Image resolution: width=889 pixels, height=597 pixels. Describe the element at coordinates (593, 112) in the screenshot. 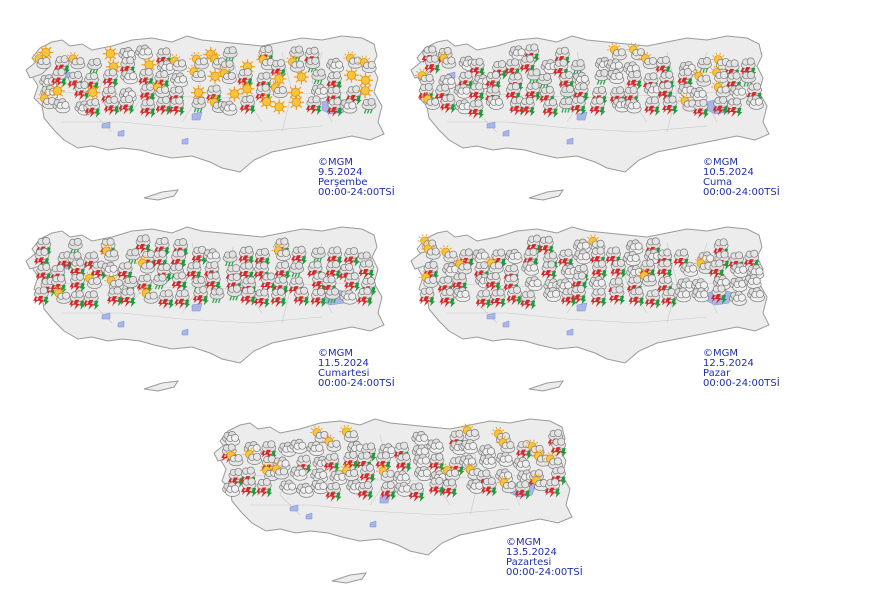

I see `forecast-map-day-2: ©MGM 10.5.2024 Cuma 00:00-24:00TSİ` at that location.